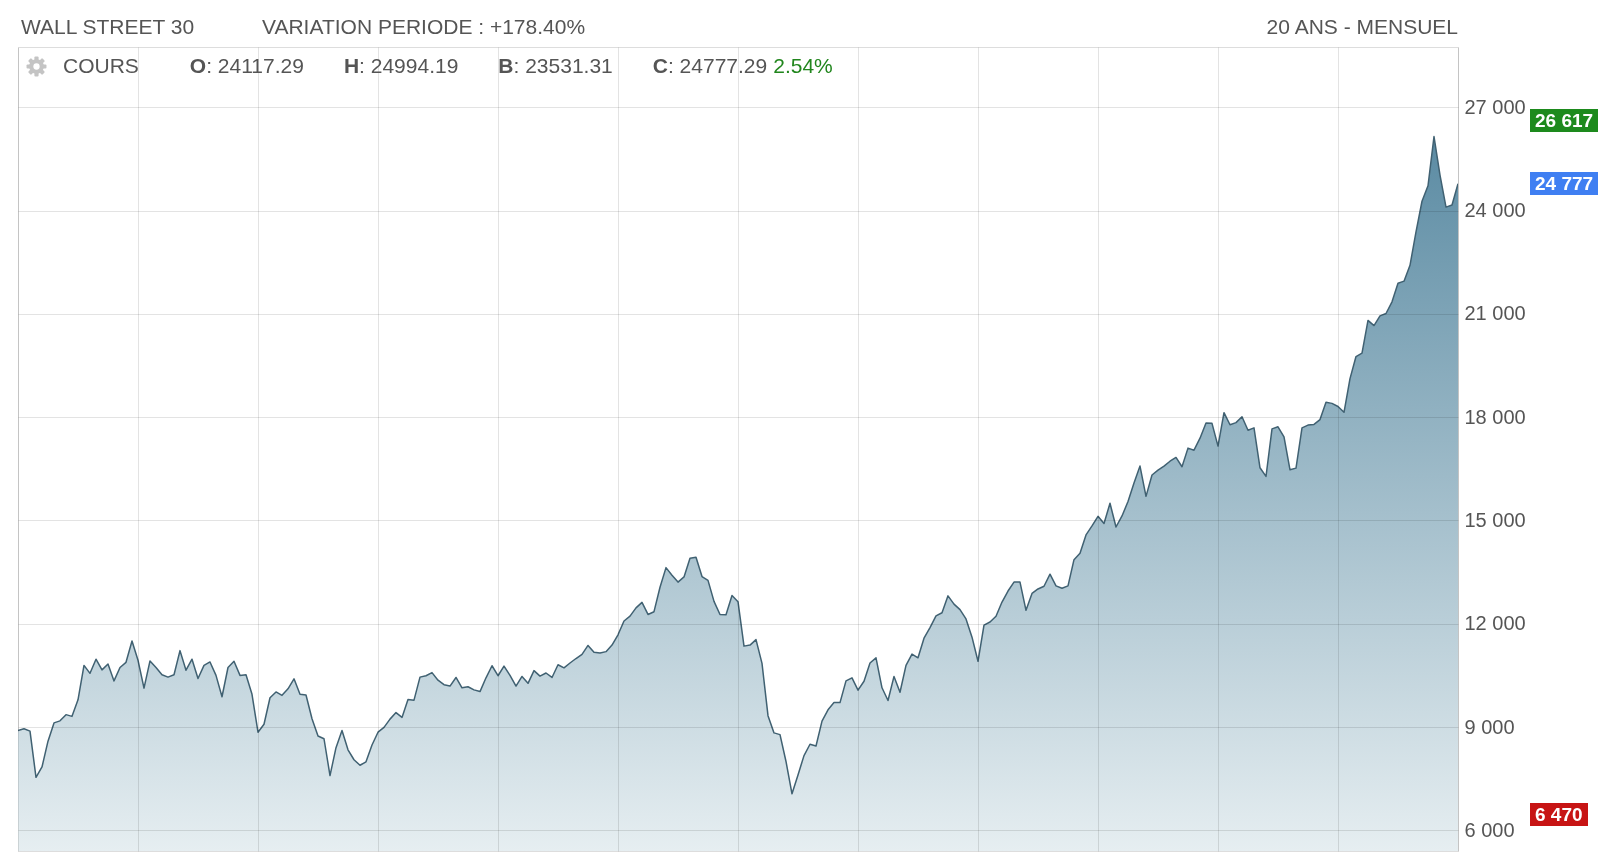 The width and height of the screenshot is (1600, 855). I want to click on annotation: COURS, so click(101, 66).